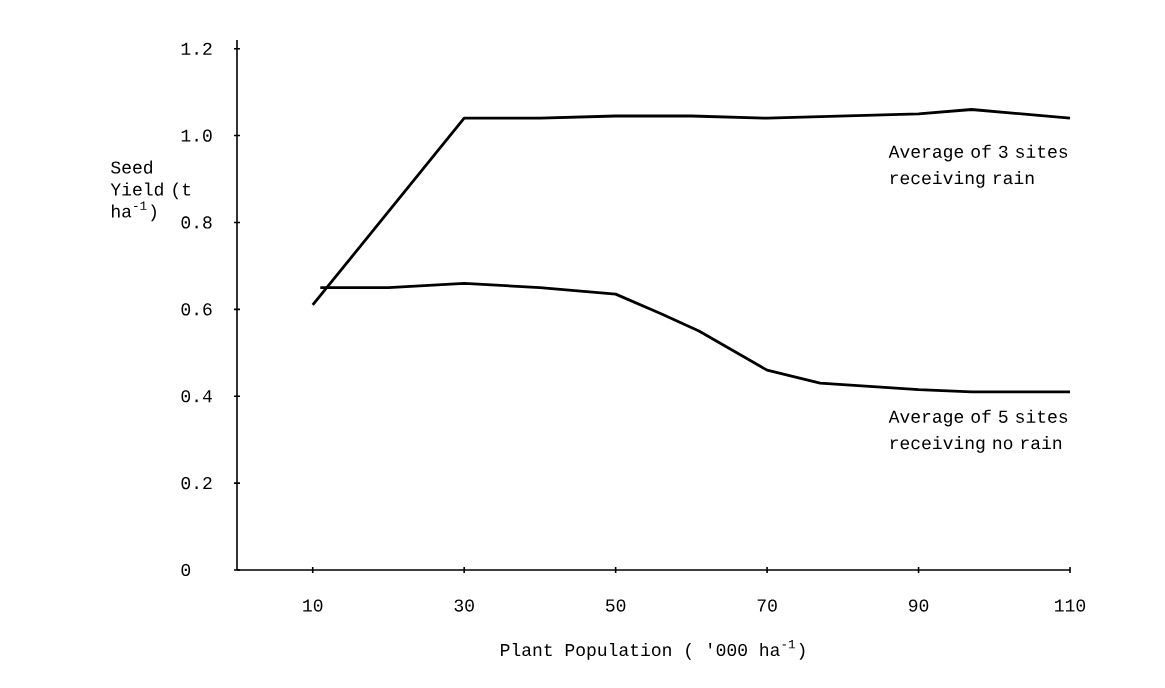  I want to click on y-tick-label: 1.2, so click(196, 48).